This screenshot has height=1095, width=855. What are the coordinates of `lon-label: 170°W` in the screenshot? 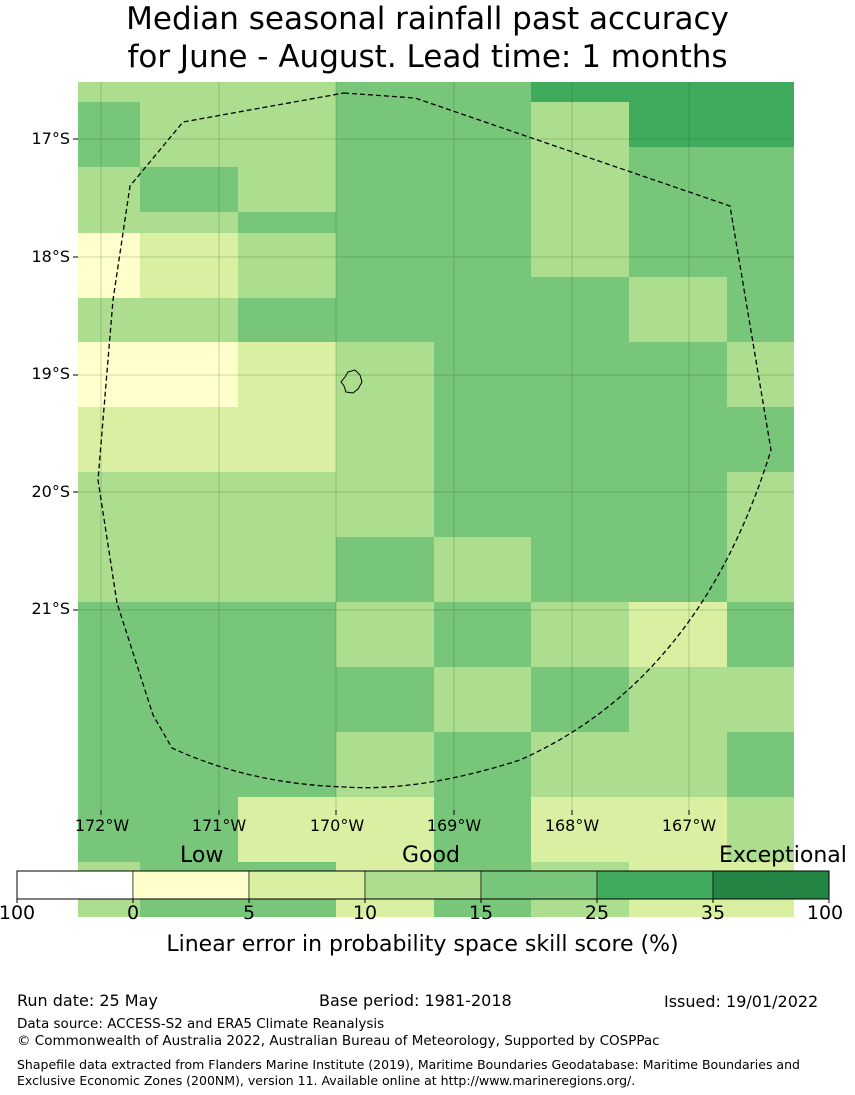 It's located at (337, 825).